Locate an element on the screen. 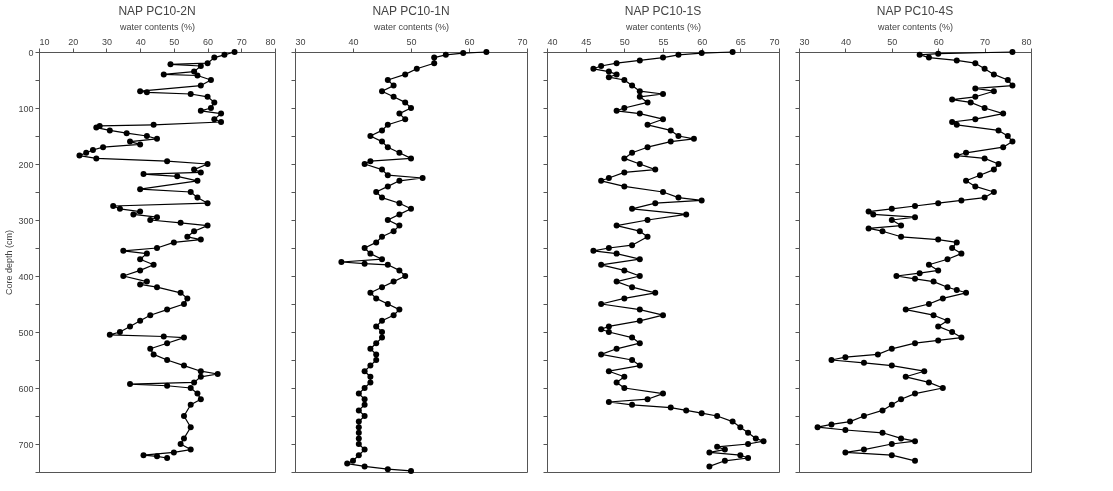  y-axis-title: Core depth (cm) is located at coordinates (9, 262).